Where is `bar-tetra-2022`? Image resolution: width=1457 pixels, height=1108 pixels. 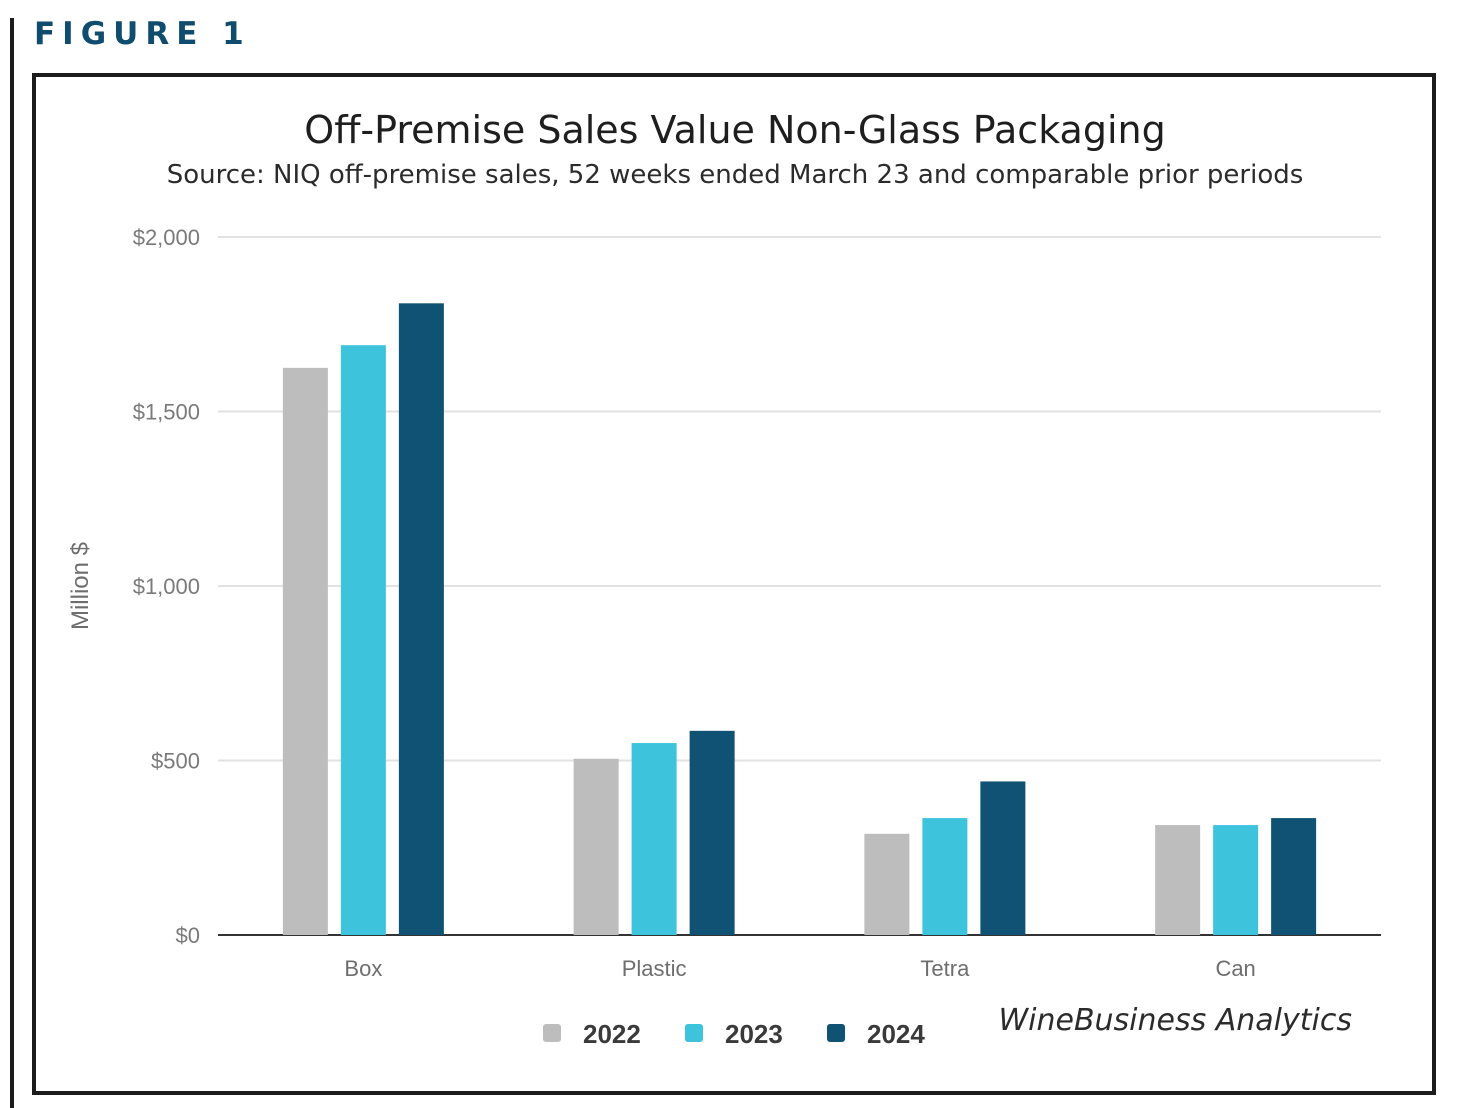 bar-tetra-2022 is located at coordinates (887, 884).